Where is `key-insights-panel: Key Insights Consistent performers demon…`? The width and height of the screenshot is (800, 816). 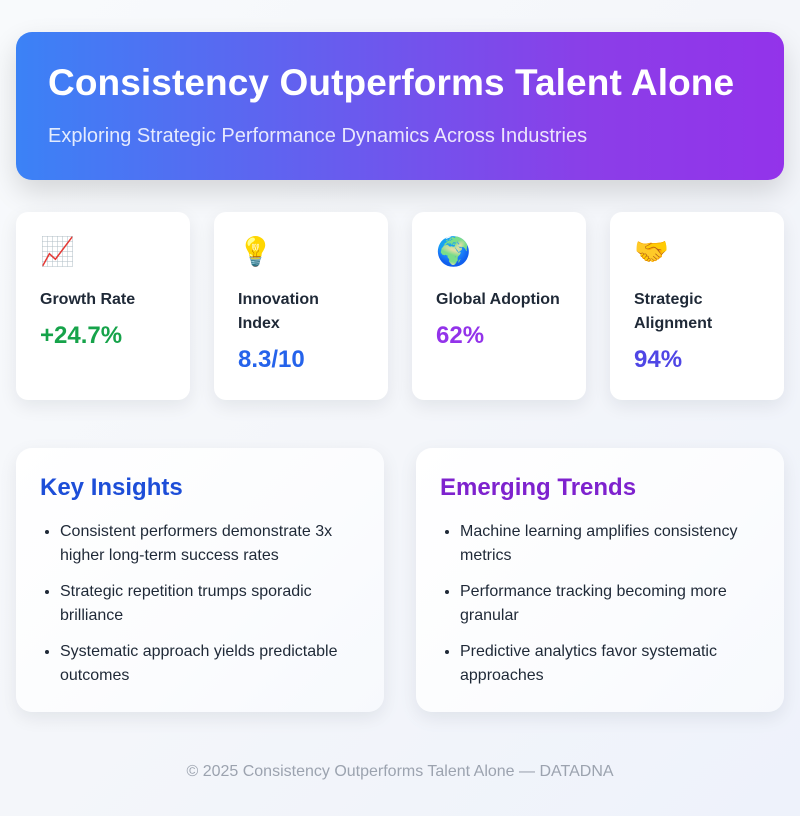 key-insights-panel: Key Insights Consistent performers demon… is located at coordinates (200, 580).